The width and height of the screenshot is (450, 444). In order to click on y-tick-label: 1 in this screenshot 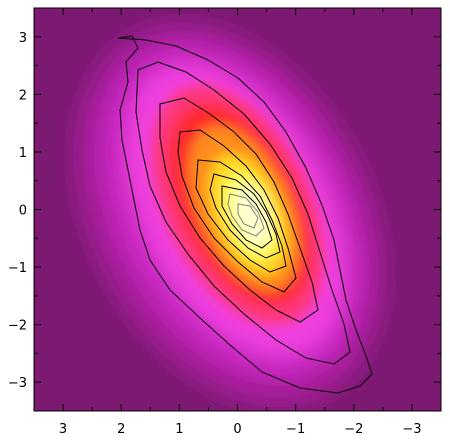, I will do `click(23, 153)`.